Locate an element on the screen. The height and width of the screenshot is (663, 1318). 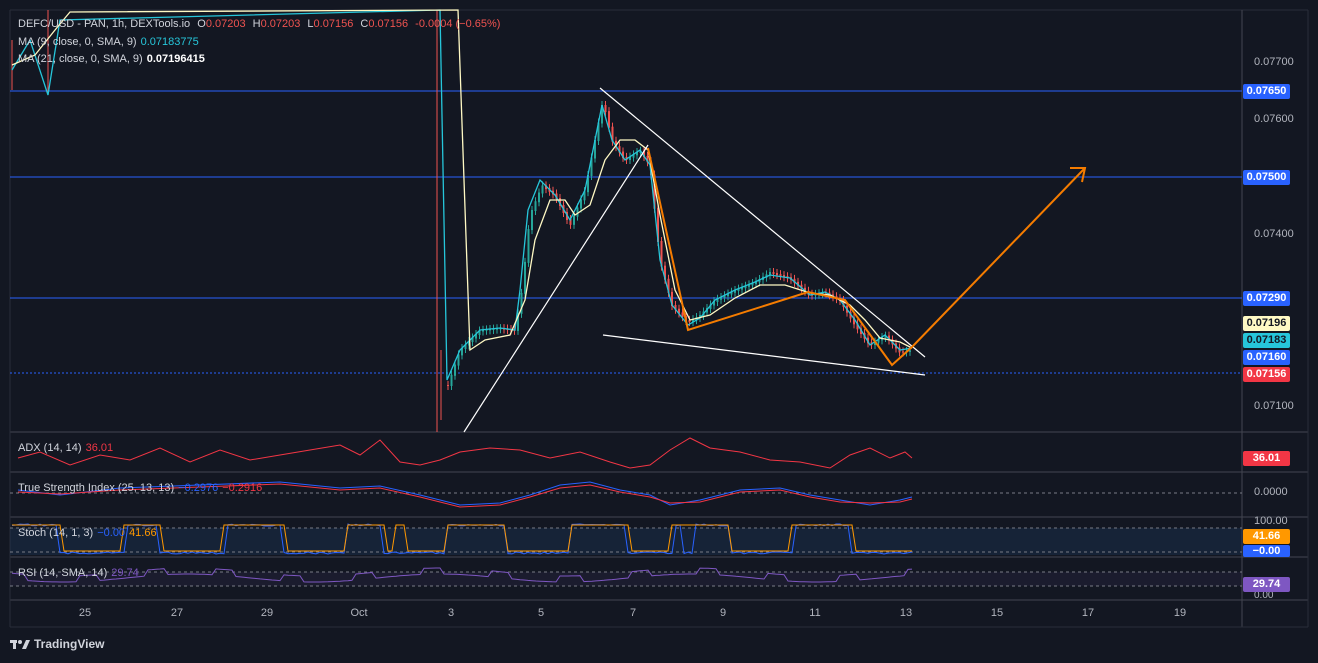
date-tick: 27 is located at coordinates (177, 613).